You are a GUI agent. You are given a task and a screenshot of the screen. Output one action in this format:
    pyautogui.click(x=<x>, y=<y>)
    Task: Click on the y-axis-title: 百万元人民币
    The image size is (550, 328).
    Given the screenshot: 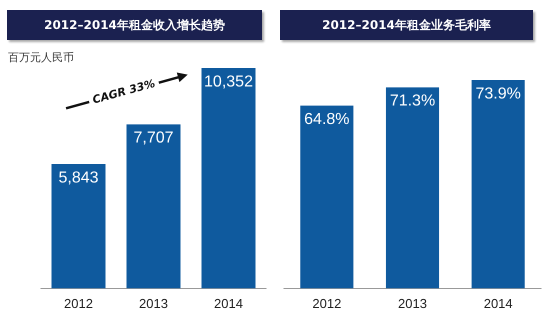 What is the action you would take?
    pyautogui.click(x=41, y=57)
    